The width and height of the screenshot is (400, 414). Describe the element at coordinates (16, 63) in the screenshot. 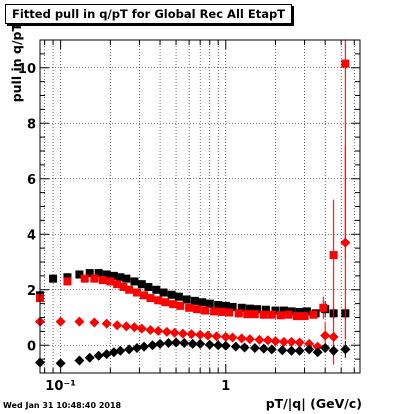

I see `y-axis-label: pull in q/pT` at that location.